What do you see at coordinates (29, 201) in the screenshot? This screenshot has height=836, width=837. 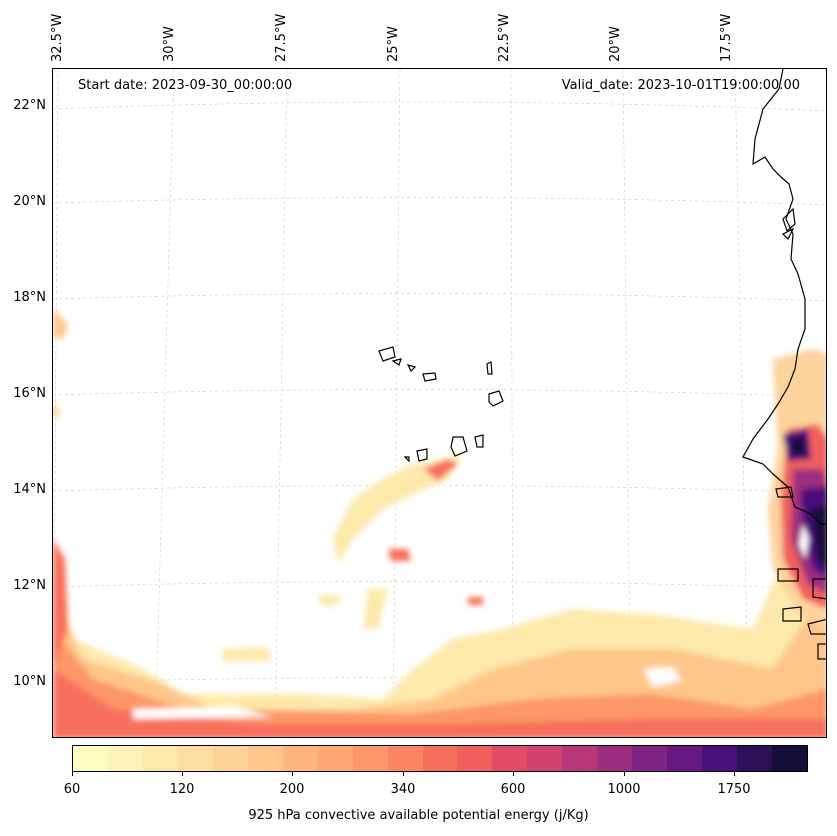 I see `latitude-label: 20°N` at bounding box center [29, 201].